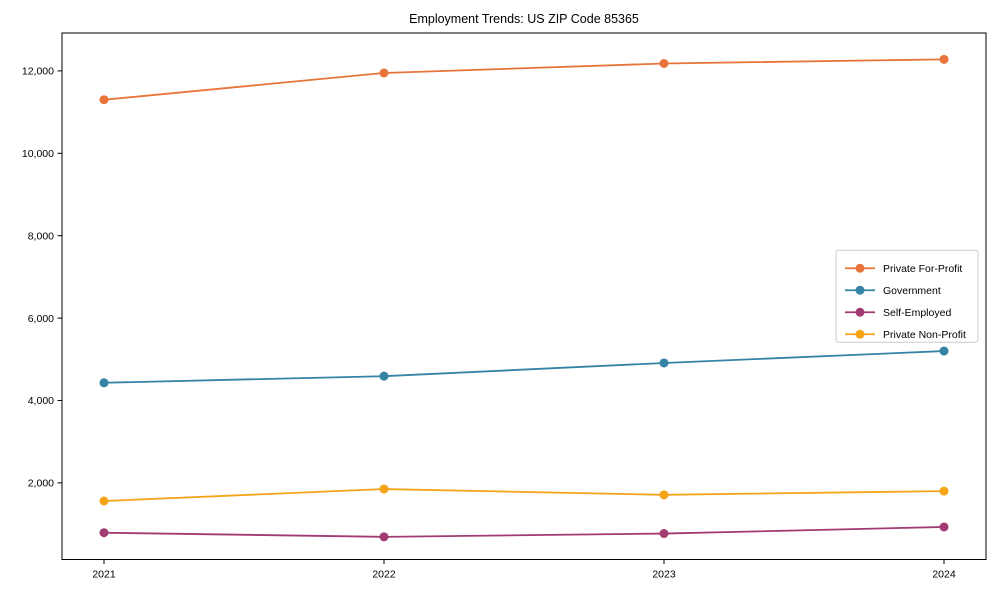 Image resolution: width=1000 pixels, height=600 pixels. What do you see at coordinates (944, 575) in the screenshot?
I see `x-tick-label: 2024` at bounding box center [944, 575].